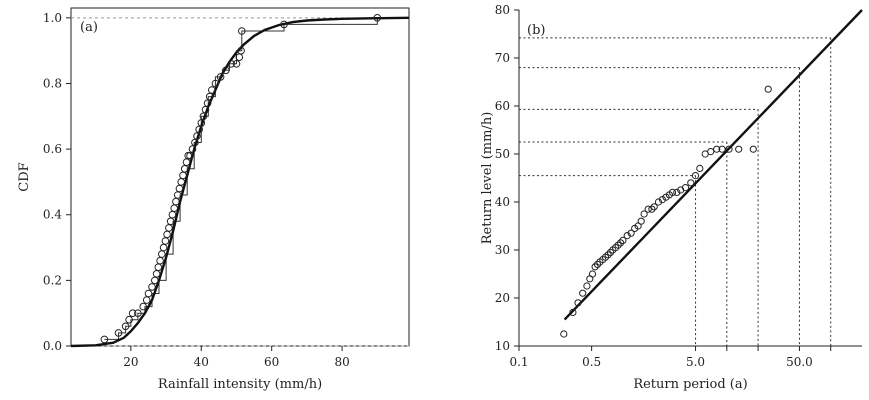 Image resolution: width=869 pixels, height=400 pixels. I want to click on cdf-x-axis-label: Rainfall intensity (mm/h), so click(240, 384).